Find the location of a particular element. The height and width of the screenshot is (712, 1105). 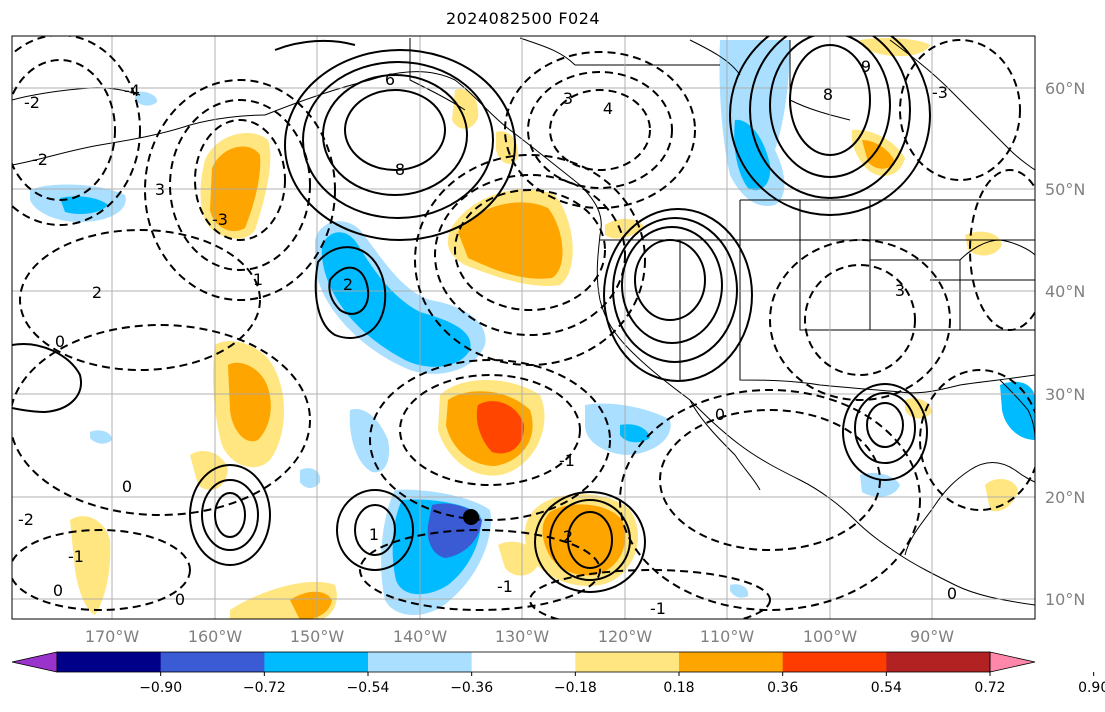

contour-label: 6 is located at coordinates (390, 79).